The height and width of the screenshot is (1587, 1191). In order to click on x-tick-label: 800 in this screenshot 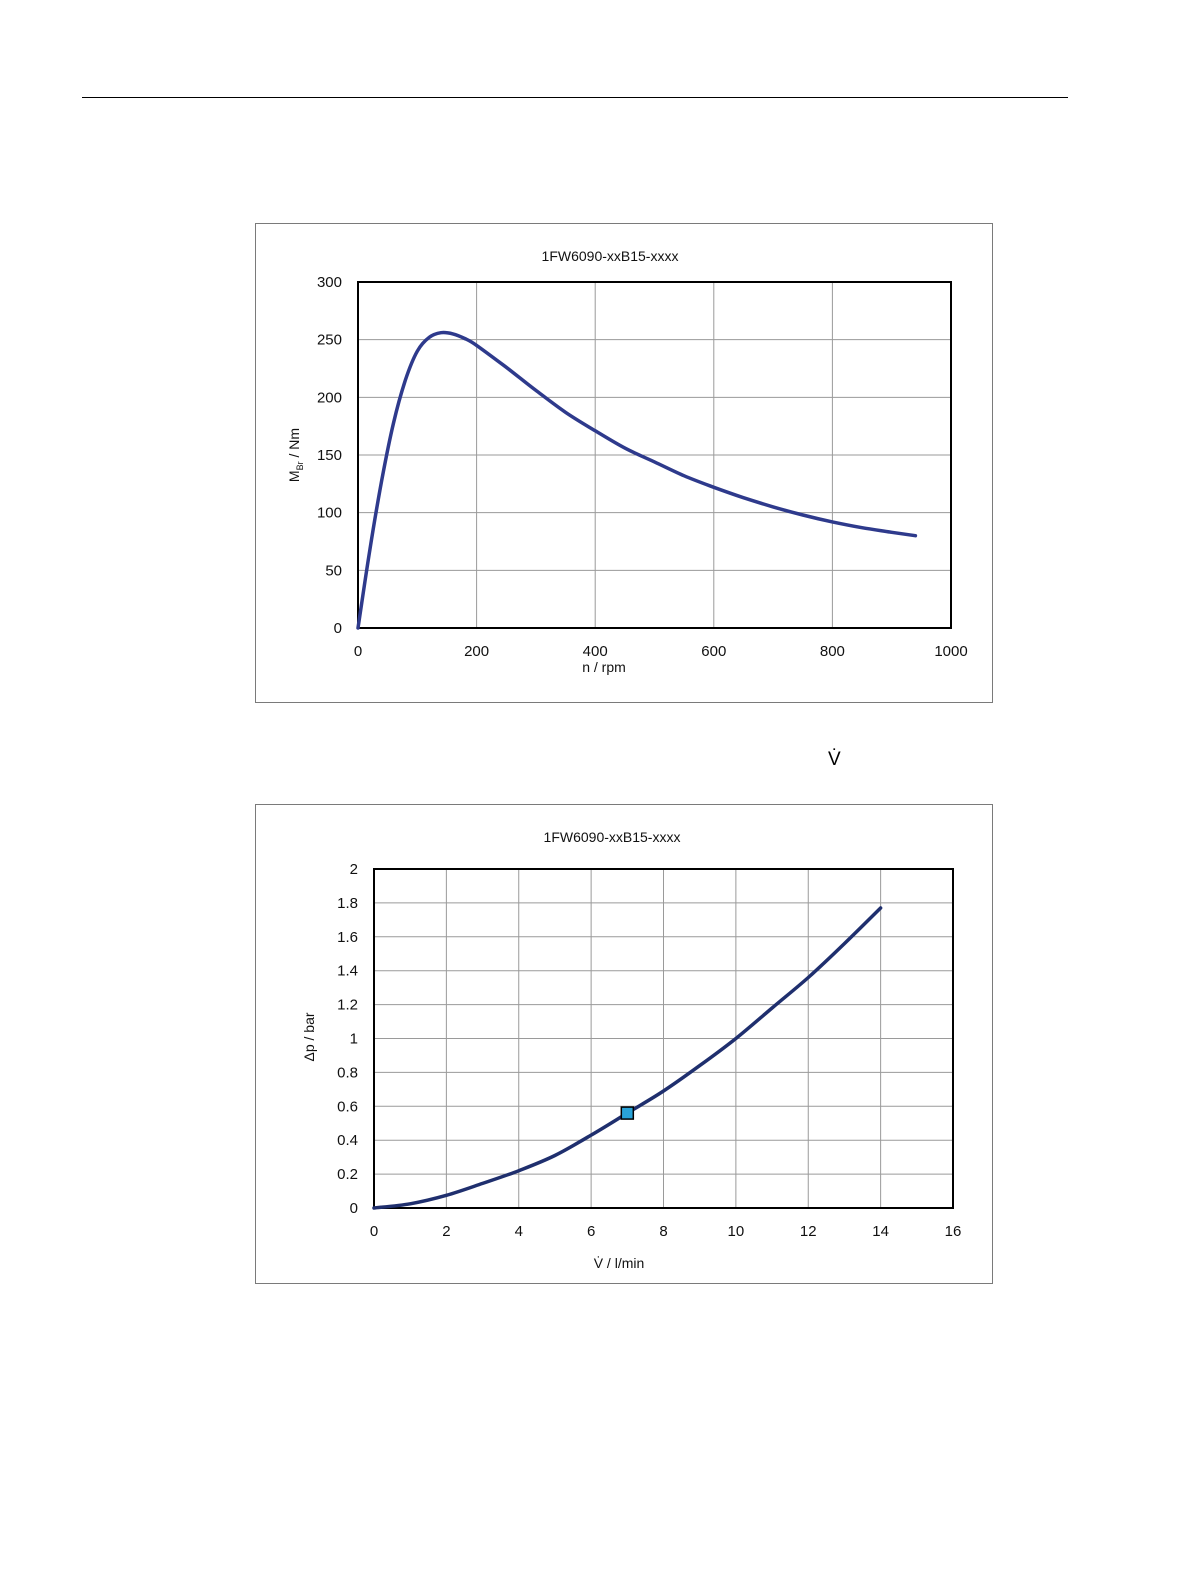, I will do `click(832, 651)`.